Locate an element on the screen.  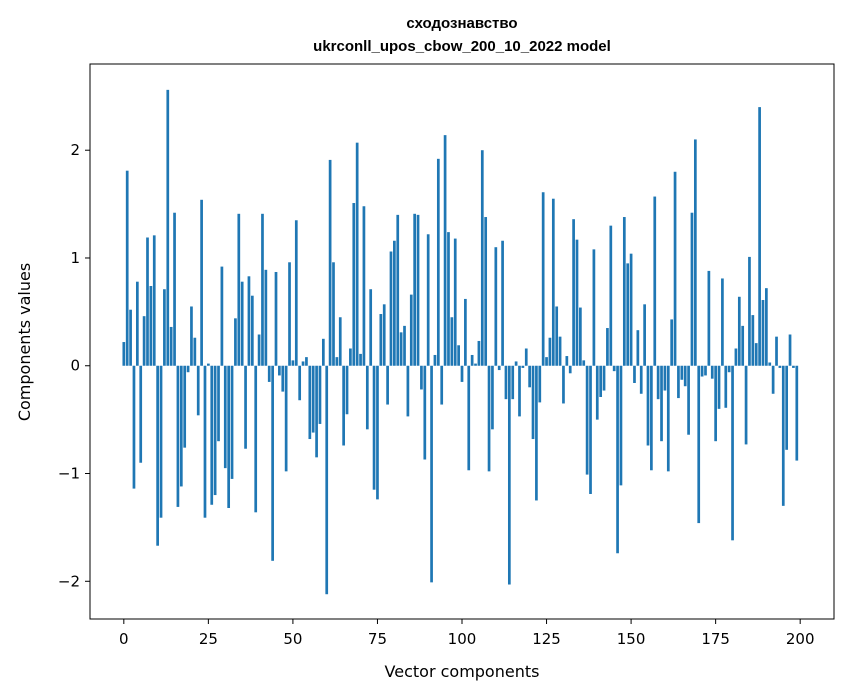
x-tick-label: 0 is located at coordinates (124, 639).